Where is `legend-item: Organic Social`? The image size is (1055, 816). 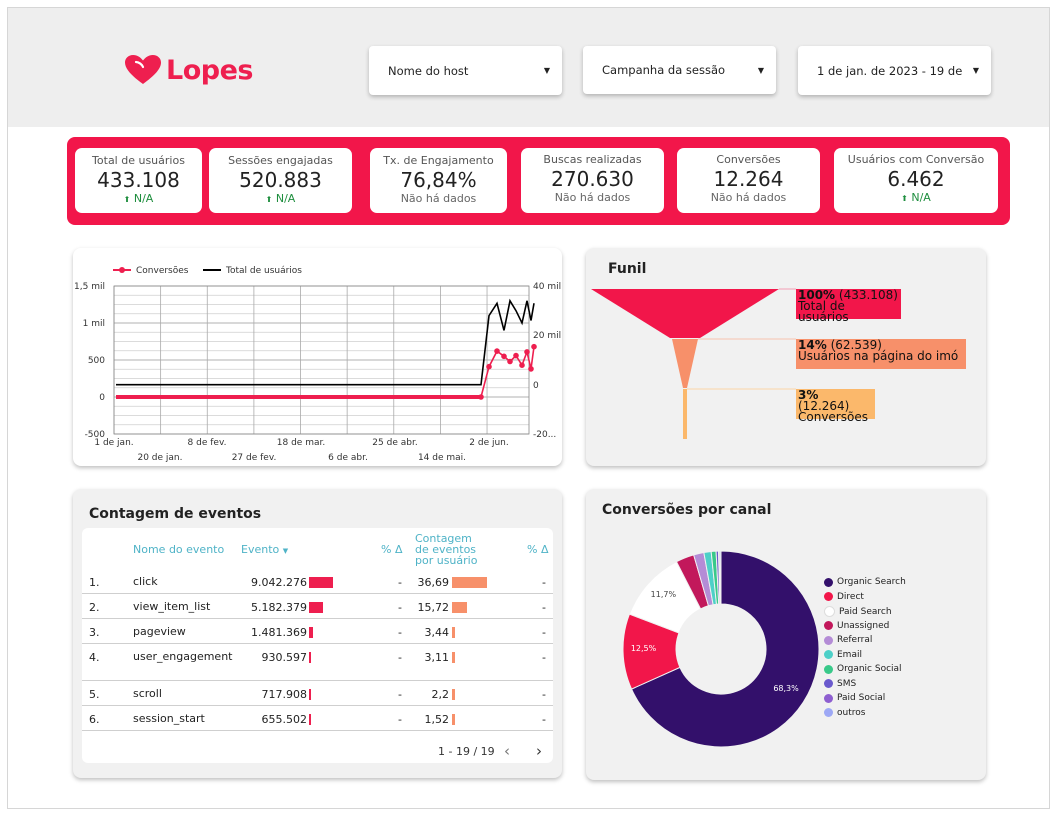 legend-item: Organic Social is located at coordinates (863, 669).